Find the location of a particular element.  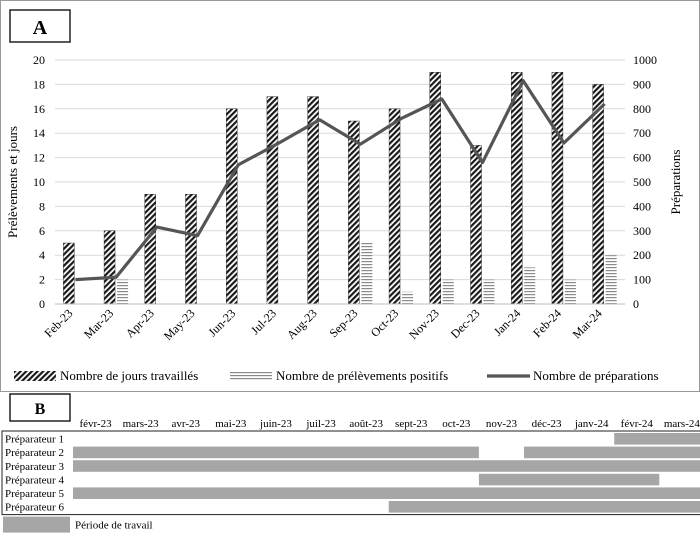

panel-b-box is located at coordinates (40, 407).